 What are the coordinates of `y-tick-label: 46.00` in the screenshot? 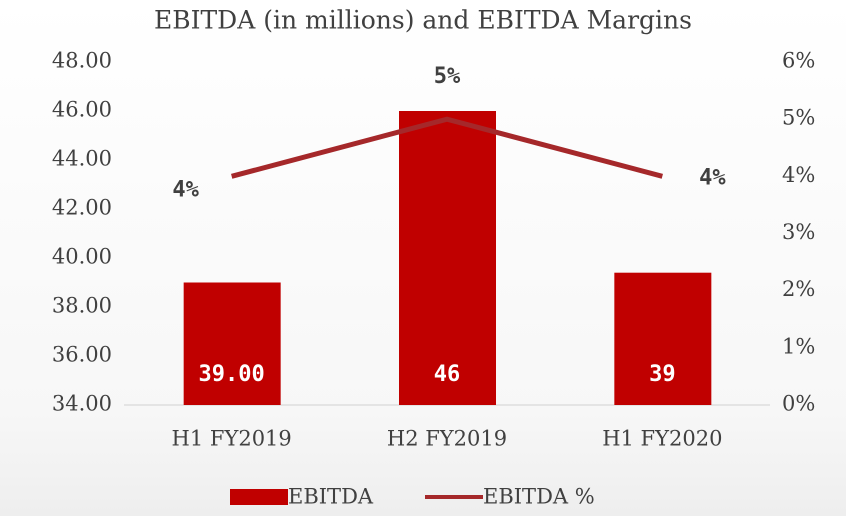 It's located at (82, 110).